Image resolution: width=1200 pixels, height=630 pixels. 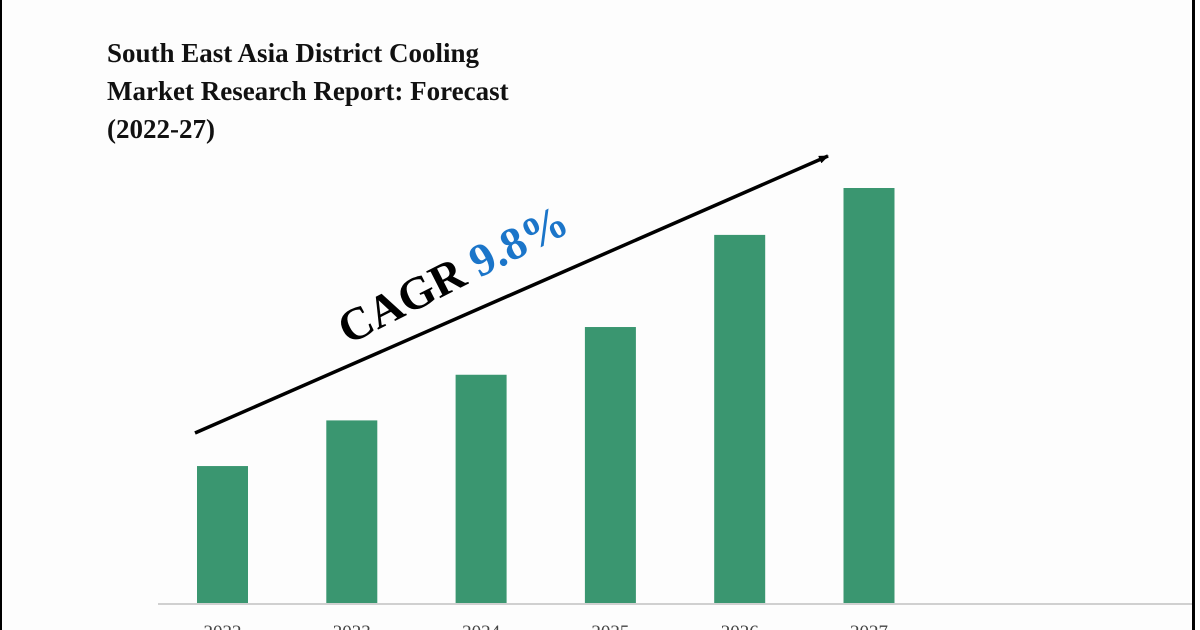 I want to click on x-tick-label: 2024, so click(x=481, y=626).